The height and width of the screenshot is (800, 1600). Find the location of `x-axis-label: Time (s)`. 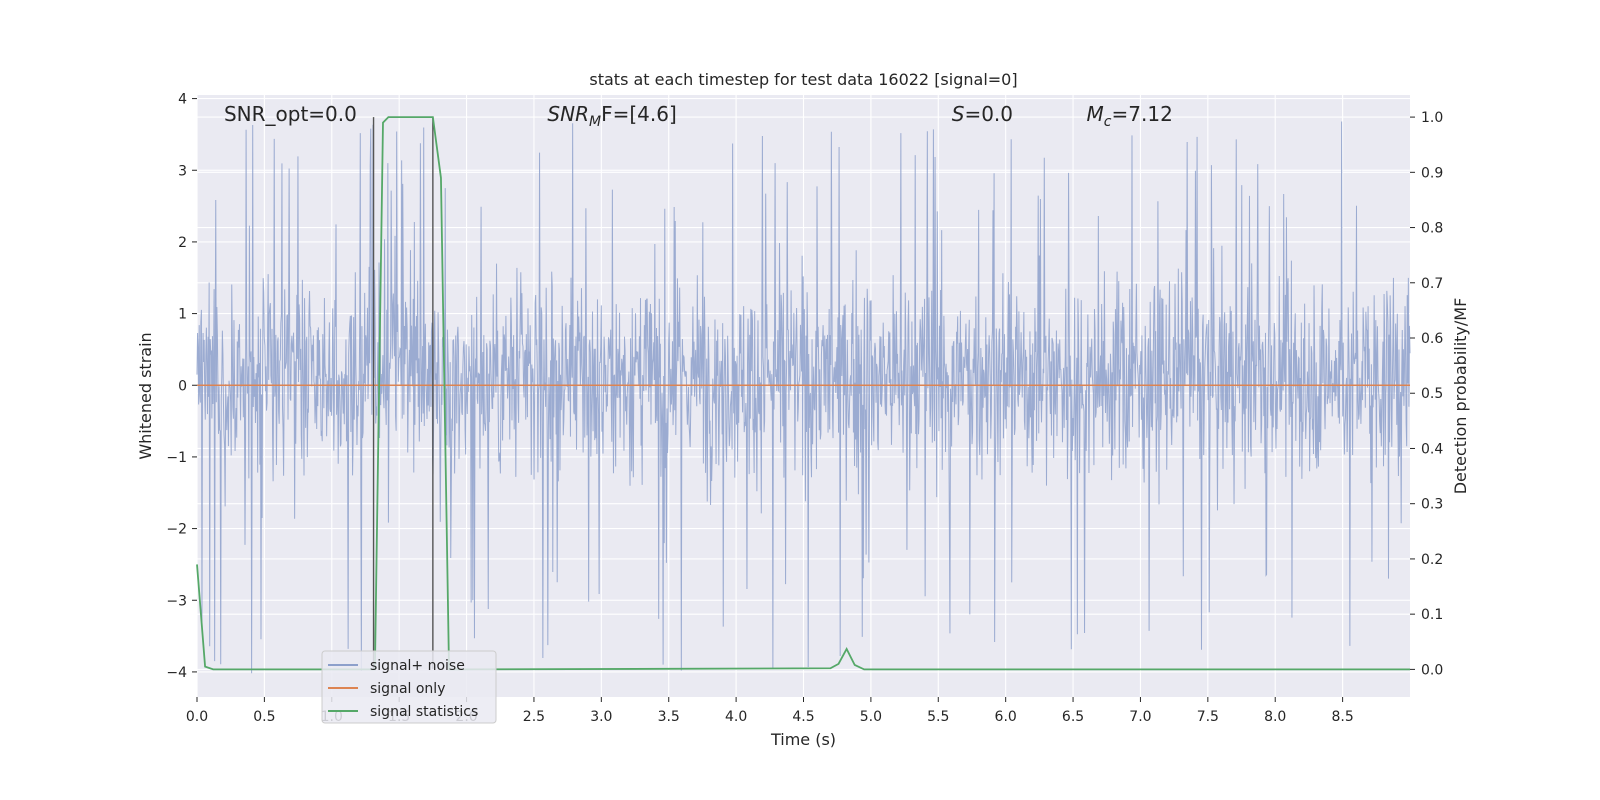

x-axis-label: Time (s) is located at coordinates (803, 739).